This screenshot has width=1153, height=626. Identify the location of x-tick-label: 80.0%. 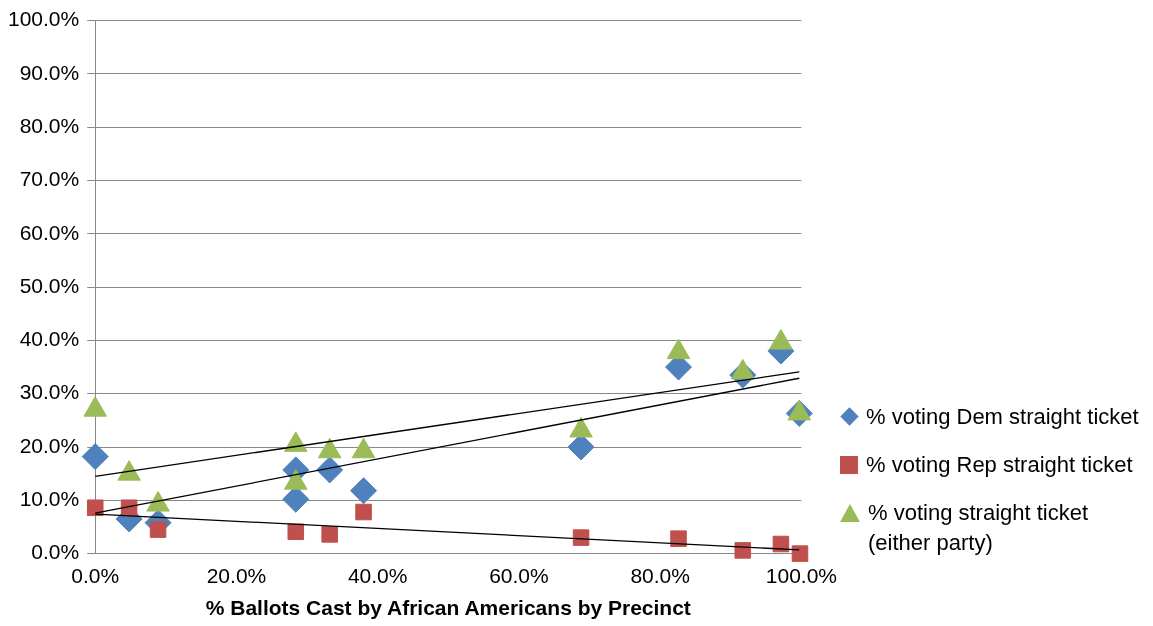
(660, 575).